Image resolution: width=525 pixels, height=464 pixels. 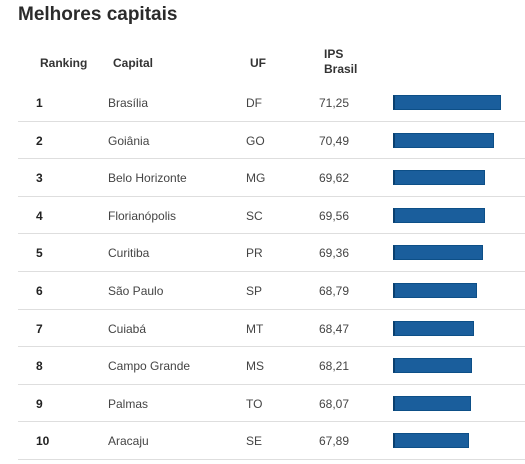 What do you see at coordinates (334, 328) in the screenshot?
I see `ips-value-cell: 68,47` at bounding box center [334, 328].